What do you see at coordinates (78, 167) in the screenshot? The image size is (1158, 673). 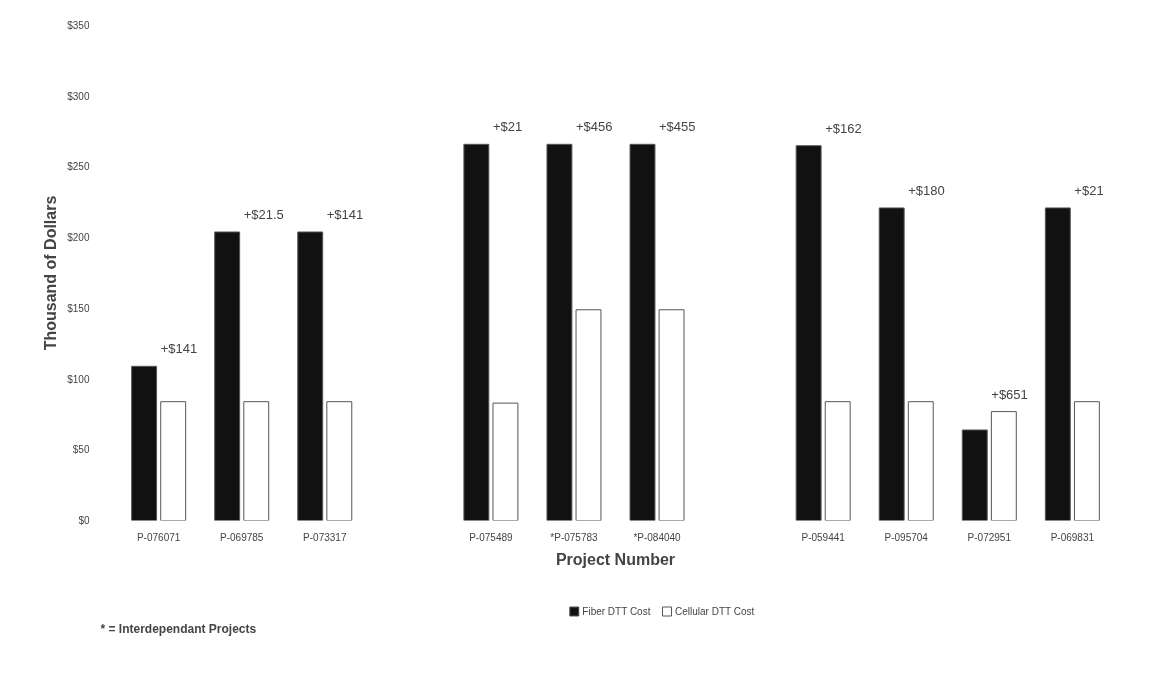 I see `y-tick-label: $250` at bounding box center [78, 167].